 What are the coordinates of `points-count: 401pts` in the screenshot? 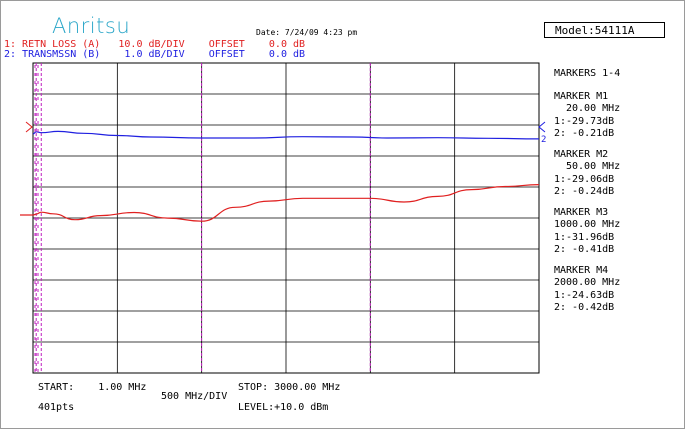 It's located at (56, 407).